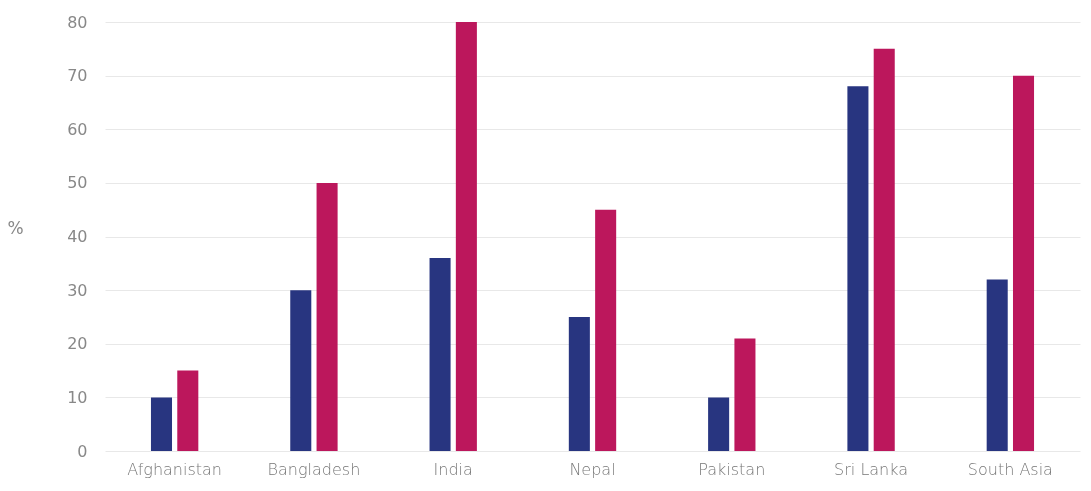 The height and width of the screenshot is (491, 1091). Describe the element at coordinates (314, 469) in the screenshot. I see `x-tick-label: Bangladesh` at that location.